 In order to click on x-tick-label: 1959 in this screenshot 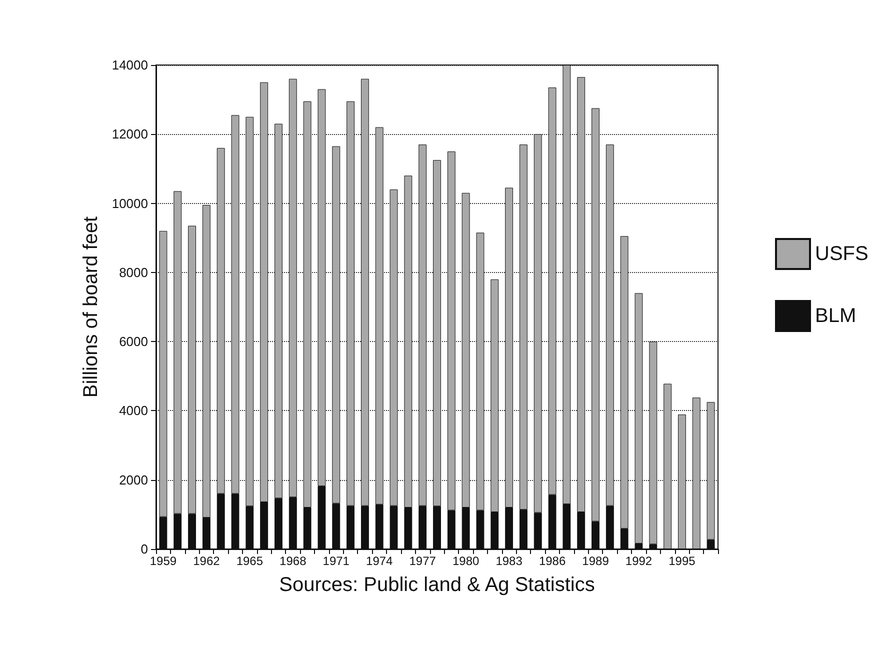, I will do `click(163, 561)`.